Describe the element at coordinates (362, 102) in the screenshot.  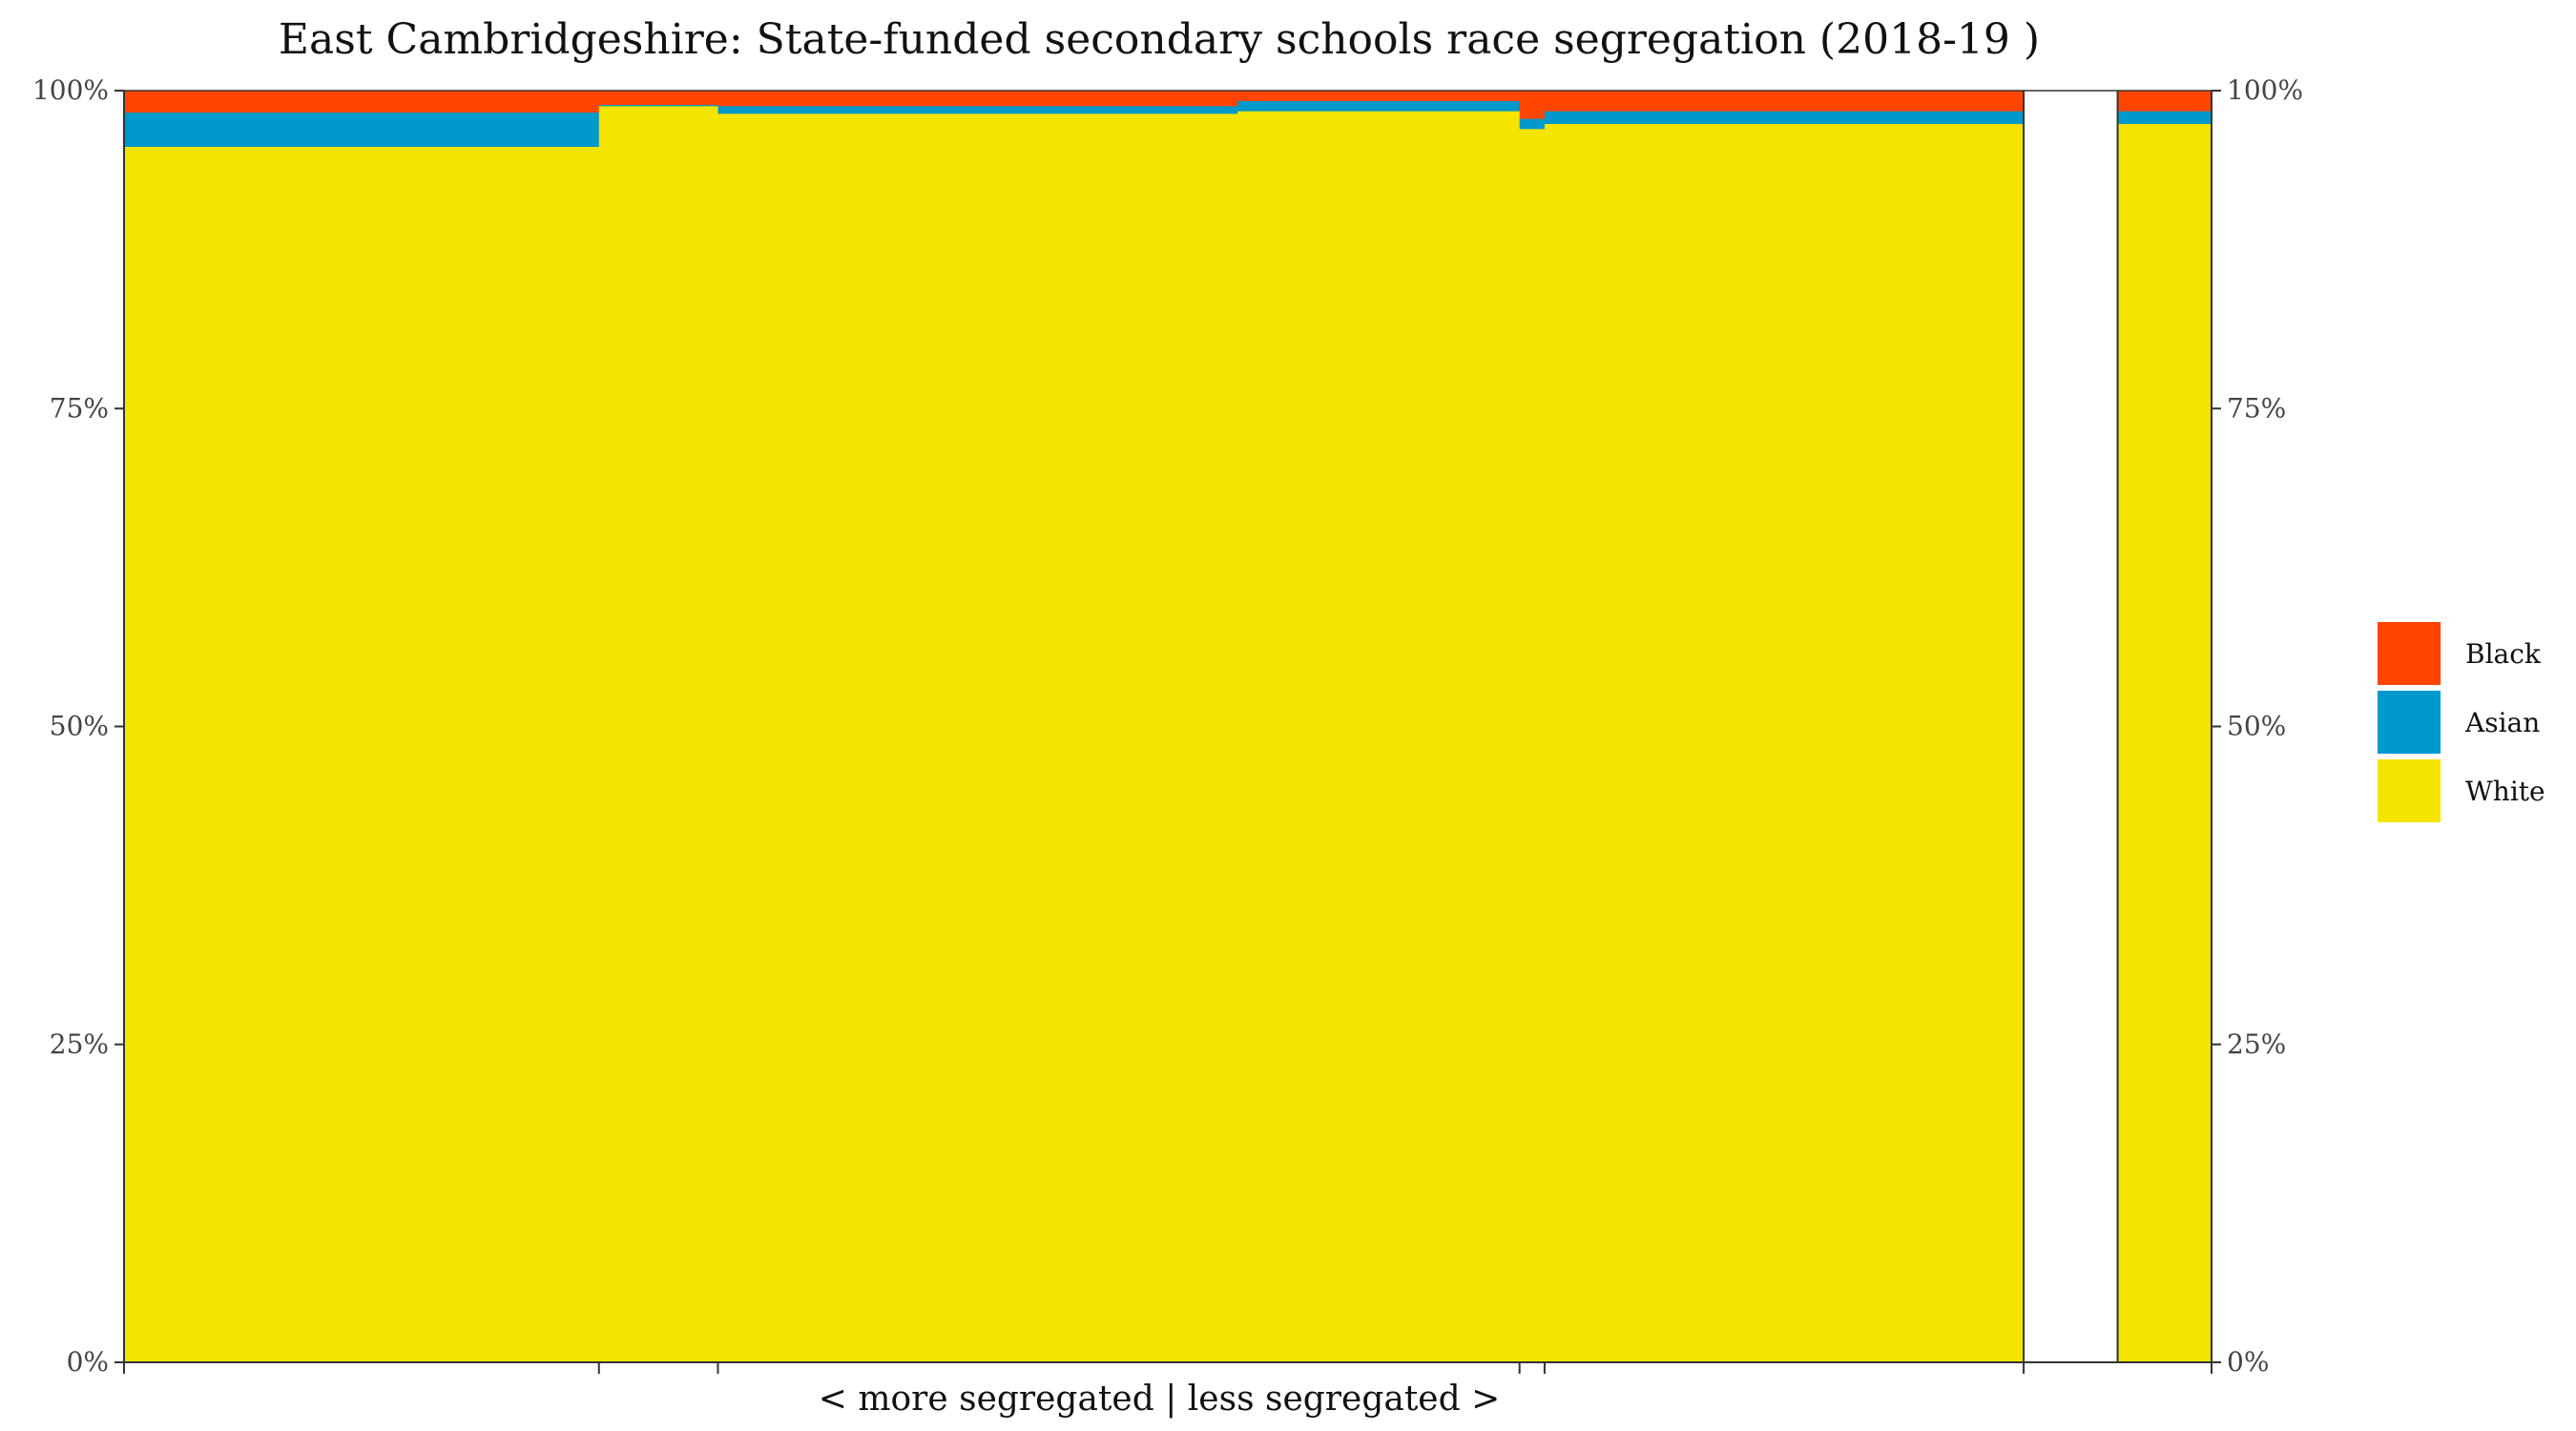
I see `bar-school-1-black` at that location.